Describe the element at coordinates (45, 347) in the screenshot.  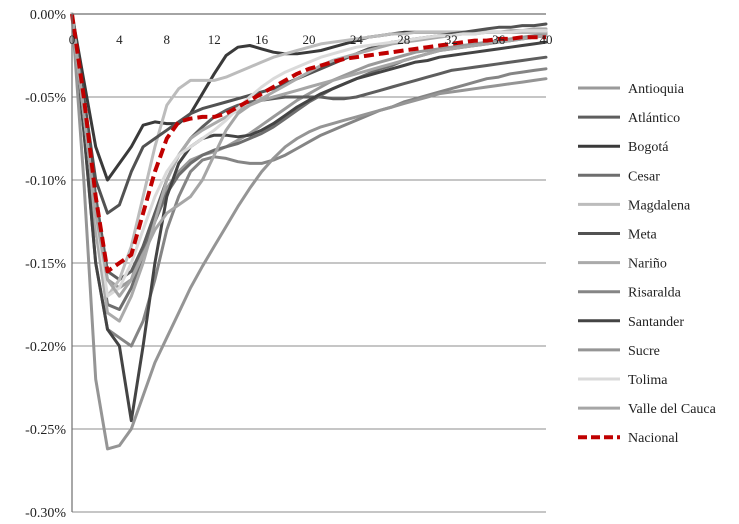
I see `y-tick-label: -0.20%` at that location.